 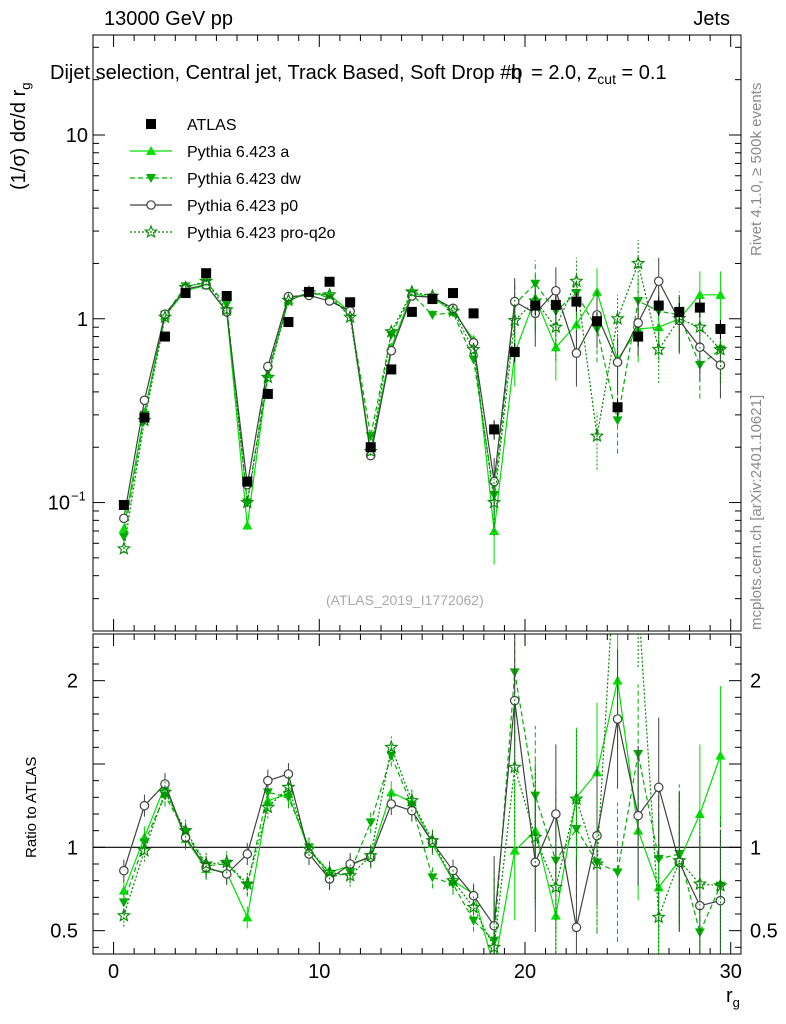 What do you see at coordinates (606, 79) in the screenshot?
I see `zcut-sub: cut` at bounding box center [606, 79].